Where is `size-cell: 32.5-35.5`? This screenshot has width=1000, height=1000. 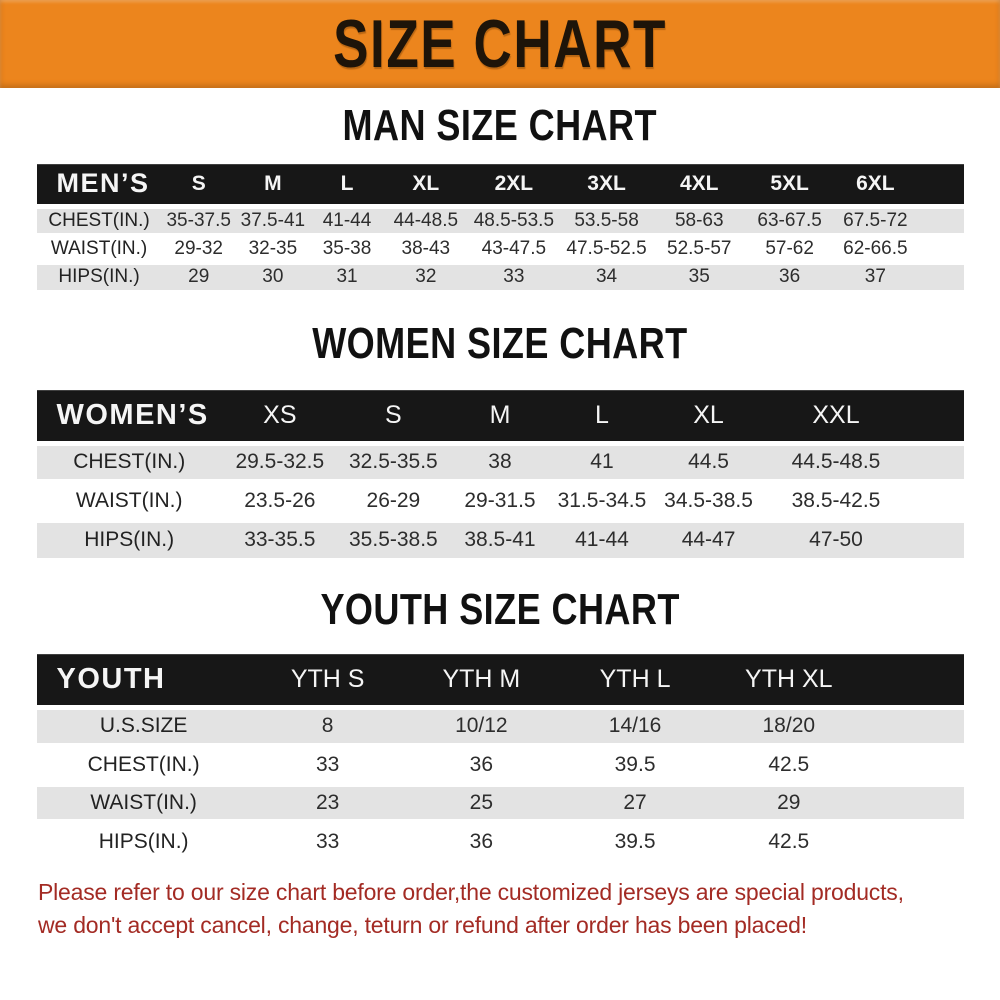 size-cell: 32.5-35.5 is located at coordinates (393, 462).